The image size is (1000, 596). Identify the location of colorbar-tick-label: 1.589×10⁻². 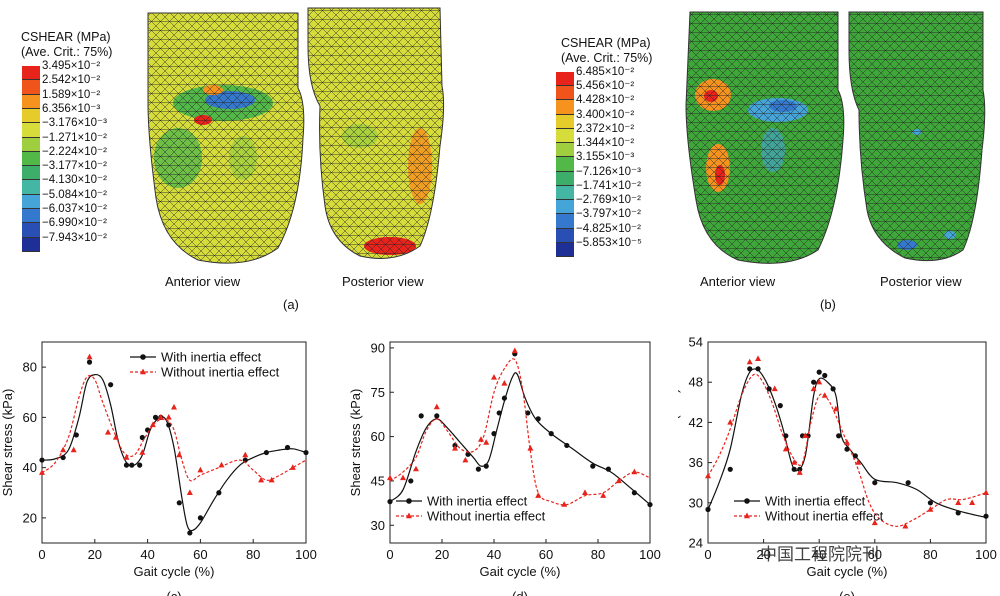
(71, 94).